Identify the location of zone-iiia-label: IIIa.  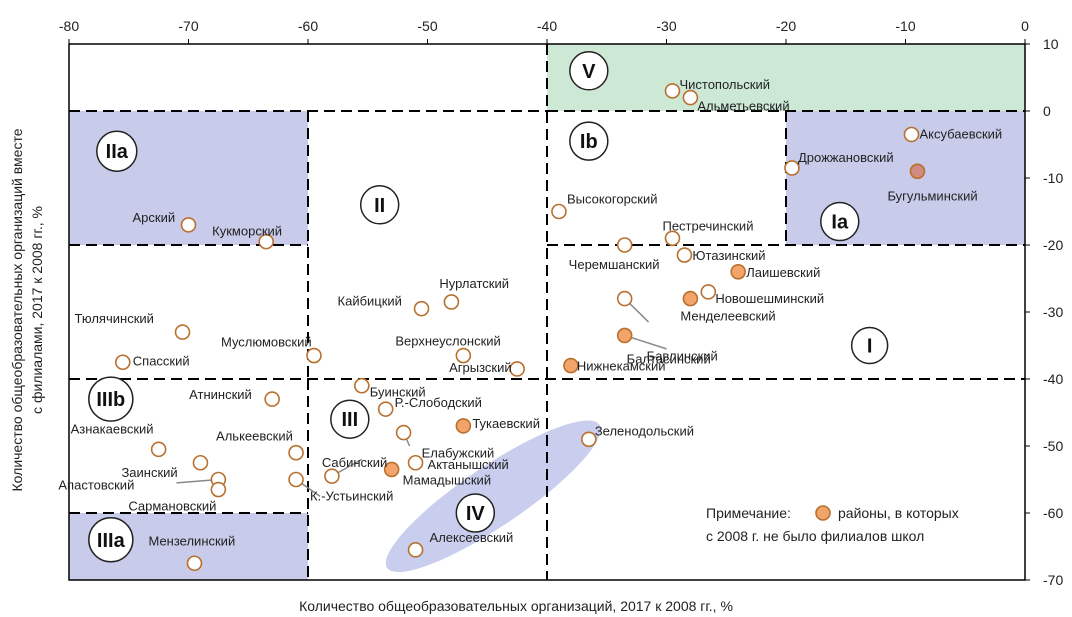
(111, 541).